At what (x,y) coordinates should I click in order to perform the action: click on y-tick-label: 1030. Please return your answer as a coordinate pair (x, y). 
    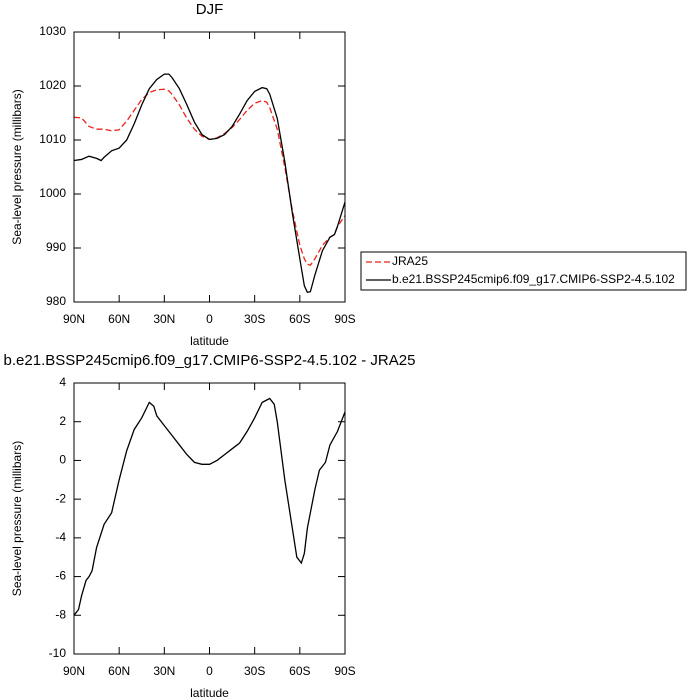
    Looking at the image, I should click on (52, 31).